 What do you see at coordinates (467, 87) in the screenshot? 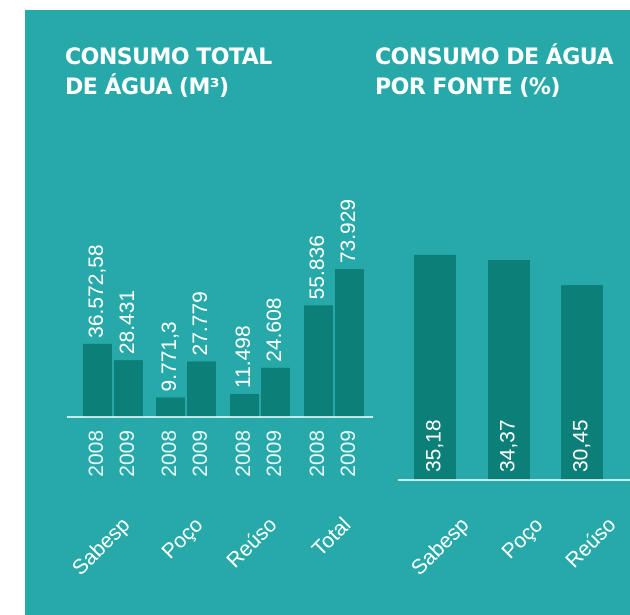
I see `chart-title: POR FONTE (%)` at bounding box center [467, 87].